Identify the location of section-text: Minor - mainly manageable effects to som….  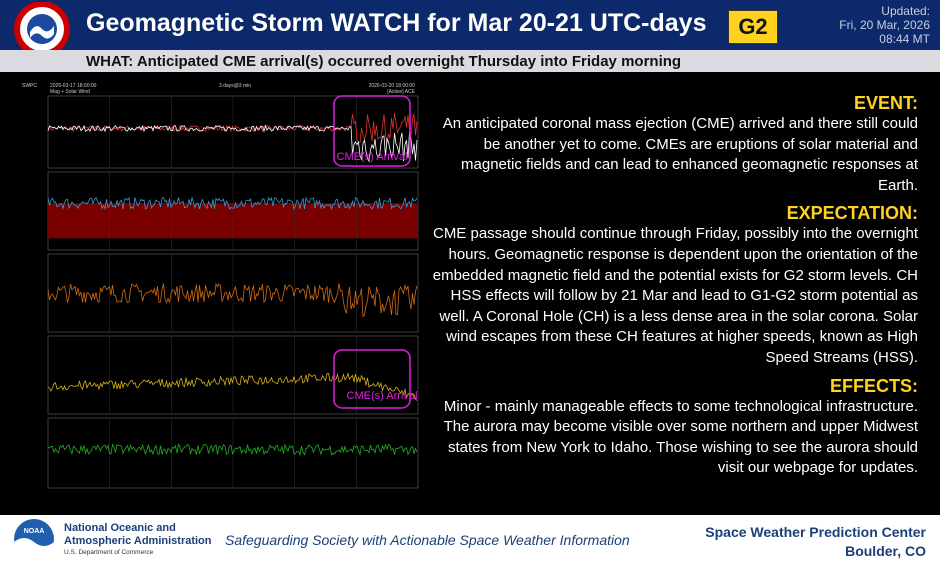
(680, 437).